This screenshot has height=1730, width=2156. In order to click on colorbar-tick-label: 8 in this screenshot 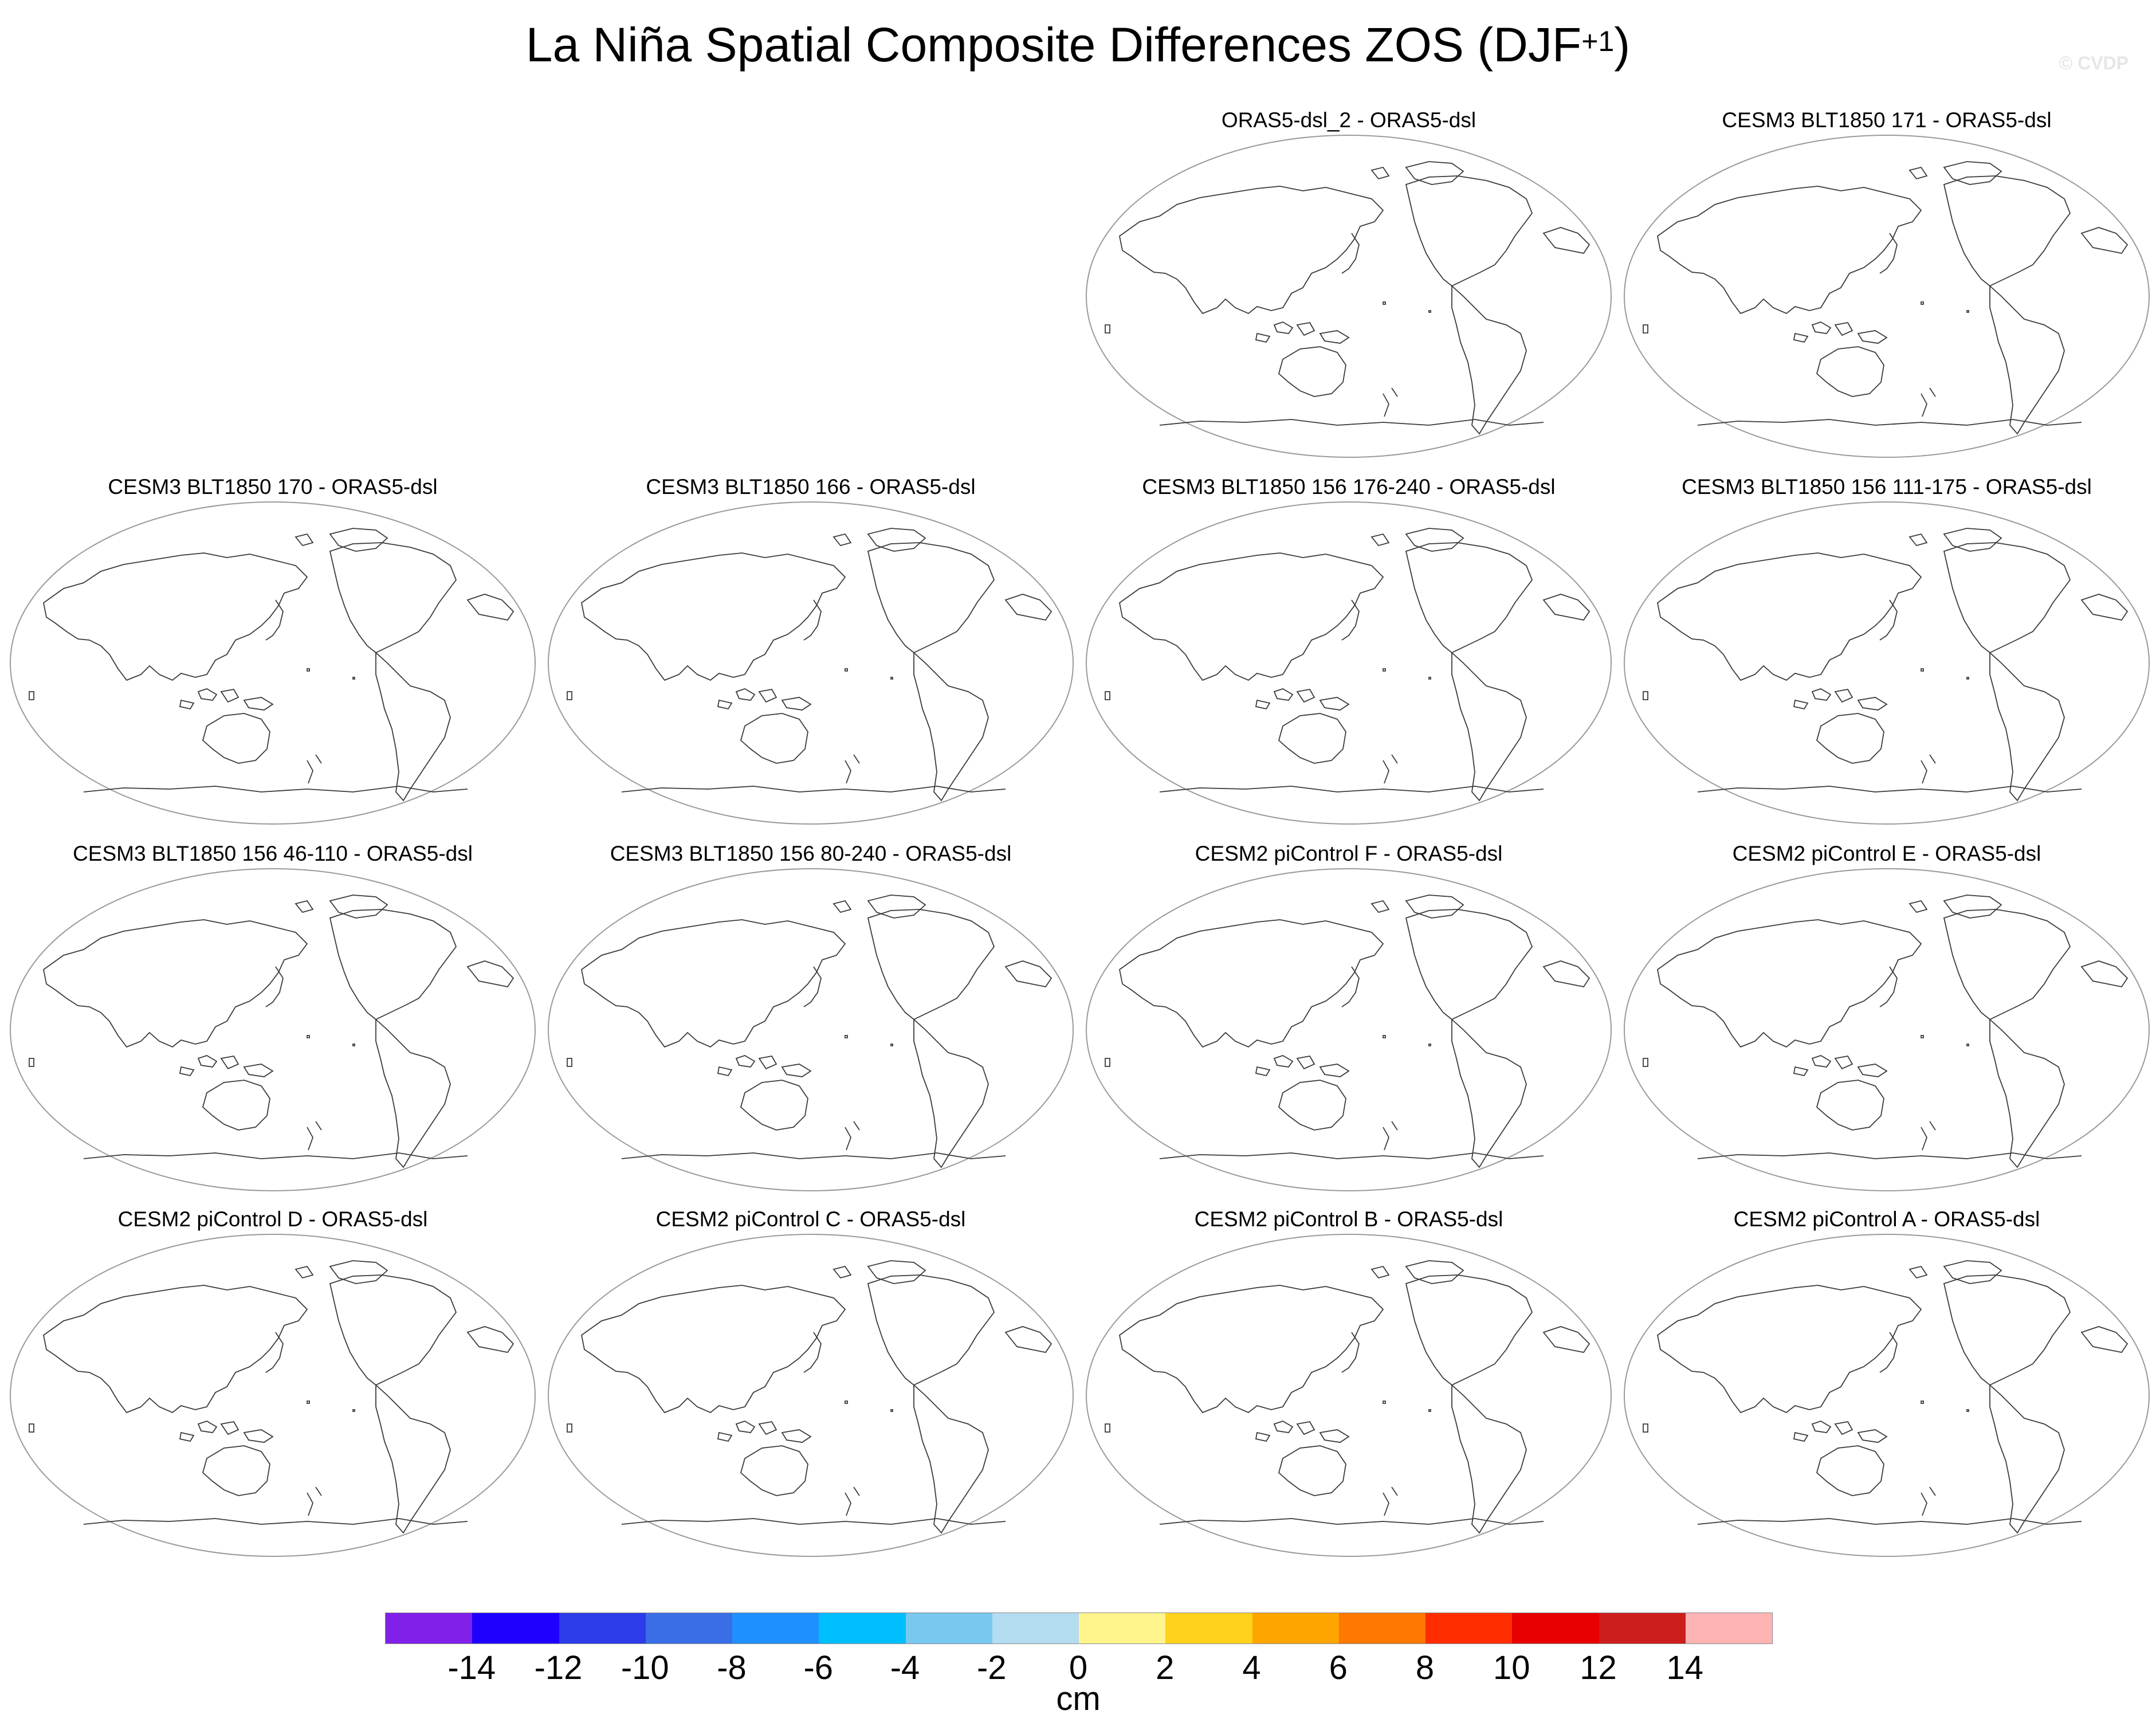, I will do `click(1425, 1667)`.